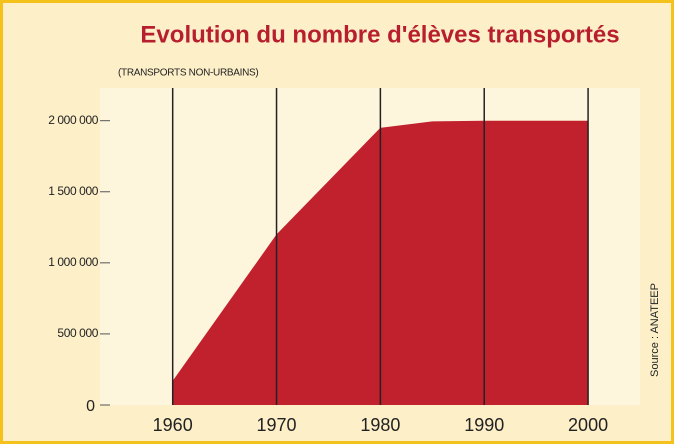 This screenshot has width=674, height=444. Describe the element at coordinates (379, 34) in the screenshot. I see `chart-title: Evolution du nombre d'élèves transportés` at that location.